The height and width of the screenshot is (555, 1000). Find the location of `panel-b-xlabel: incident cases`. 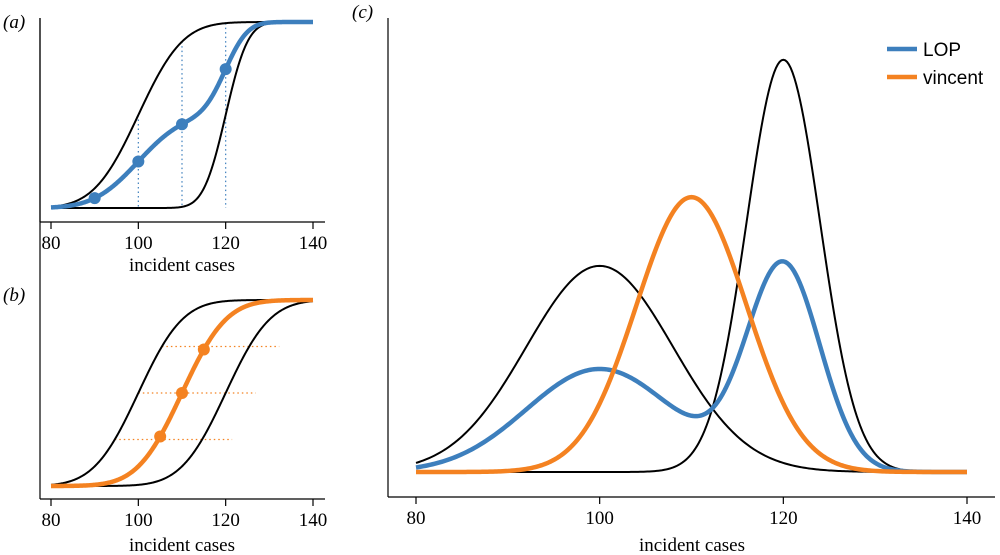

panel-b-xlabel: incident cases is located at coordinates (182, 545).